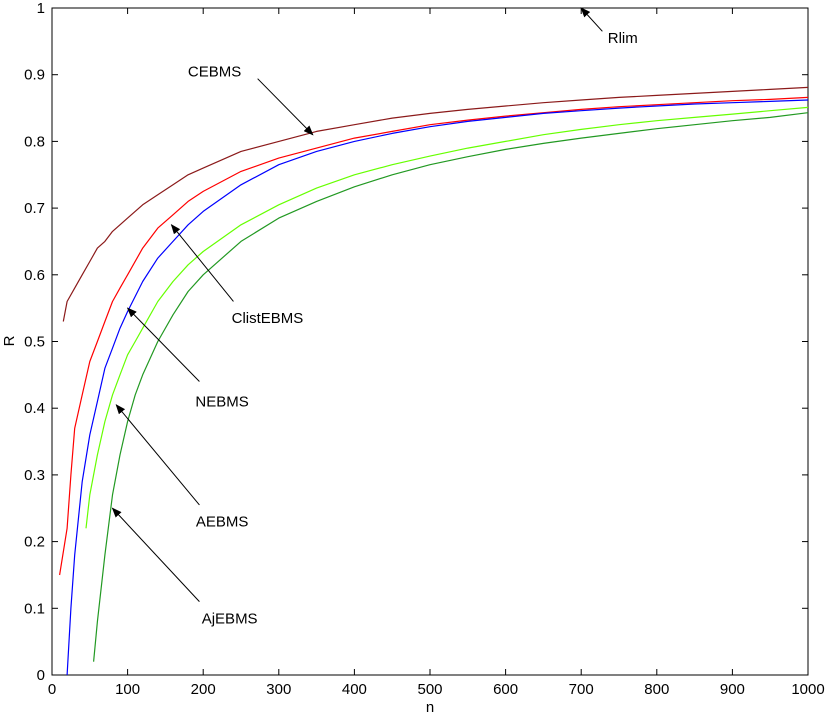  What do you see at coordinates (807, 689) in the screenshot?
I see `x-tick-label: 1000` at bounding box center [807, 689].